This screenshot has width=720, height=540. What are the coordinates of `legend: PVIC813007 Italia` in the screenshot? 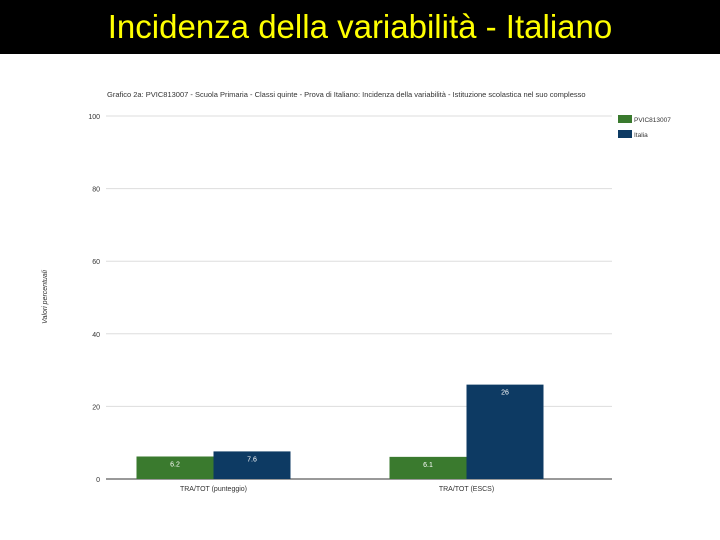 It's located at (644, 127).